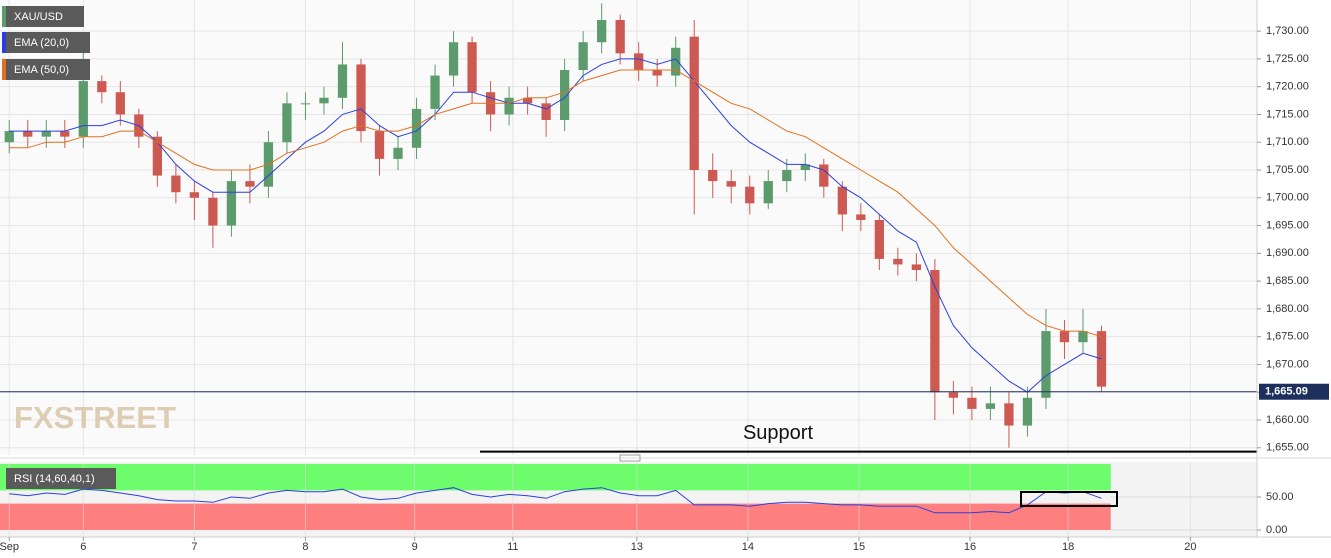 The image size is (1331, 558). Describe the element at coordinates (1287, 225) in the screenshot. I see `y-tick-label: 1,695.00` at that location.